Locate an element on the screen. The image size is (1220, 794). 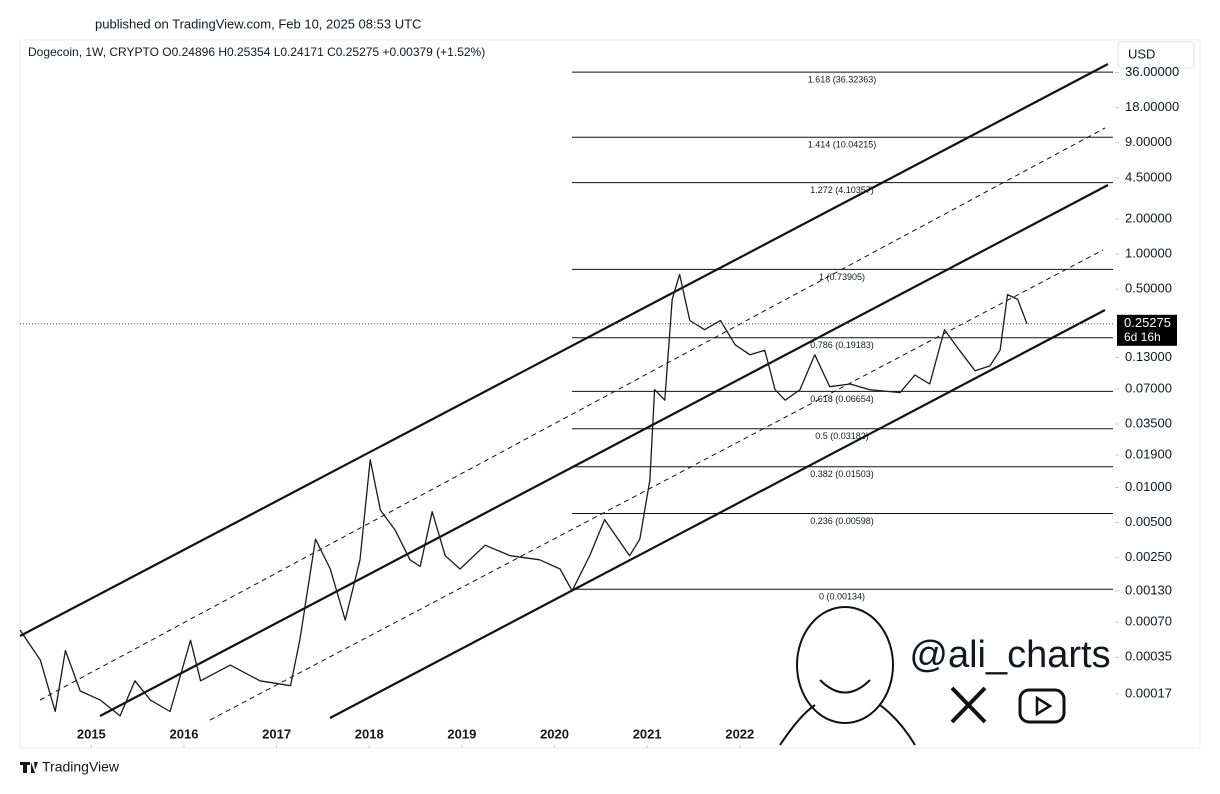
face is located at coordinates (845, 665).